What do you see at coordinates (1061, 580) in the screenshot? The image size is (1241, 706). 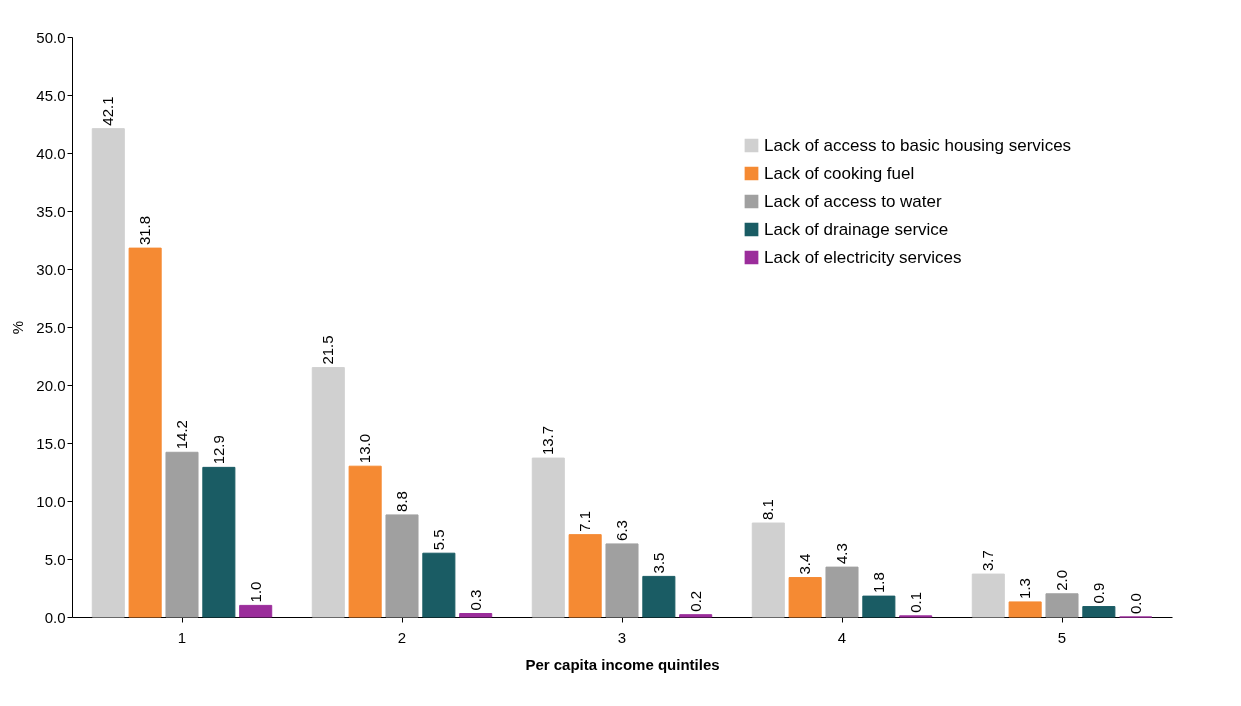 I see `data-label: 2.0` at bounding box center [1061, 580].